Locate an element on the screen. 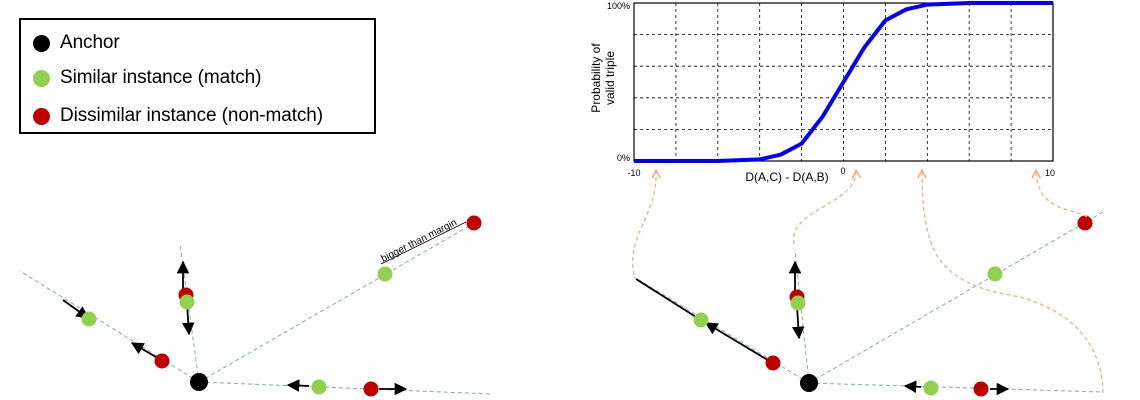 This screenshot has height=400, width=1140. x-tick-max: 10 is located at coordinates (1050, 173).